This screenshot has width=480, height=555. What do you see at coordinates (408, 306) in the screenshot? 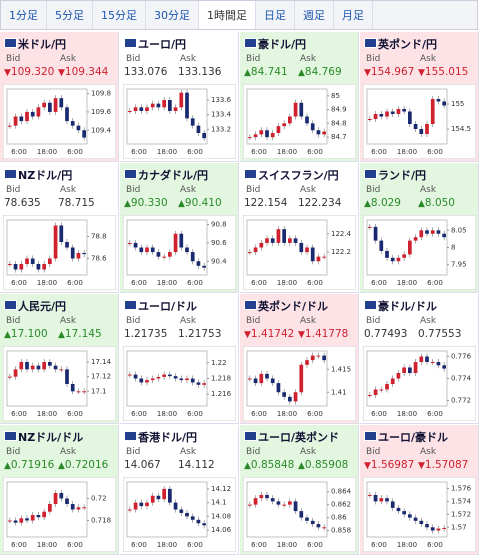
I see `pair-name: 豪ドル/ドル` at bounding box center [408, 306].